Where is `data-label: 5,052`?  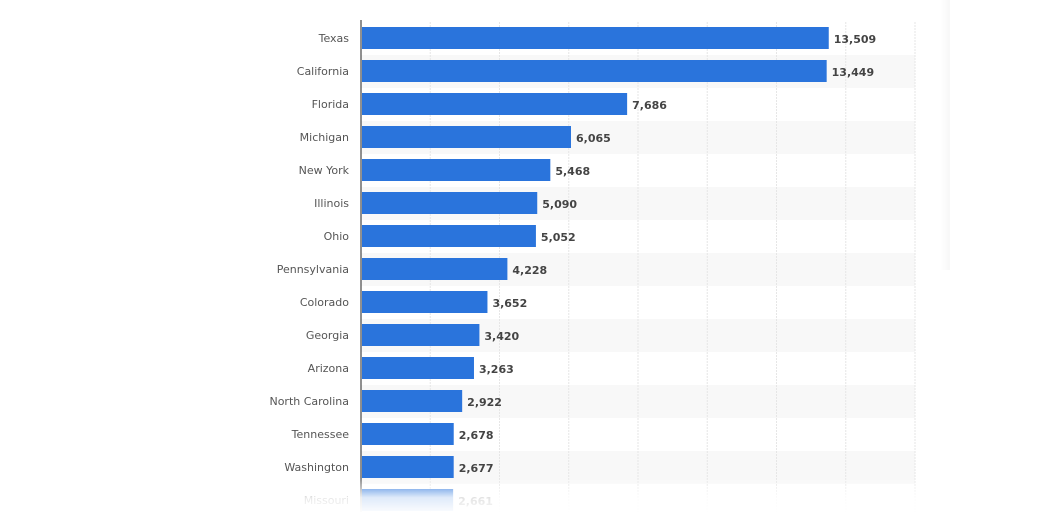 data-label: 5,052 is located at coordinates (558, 237).